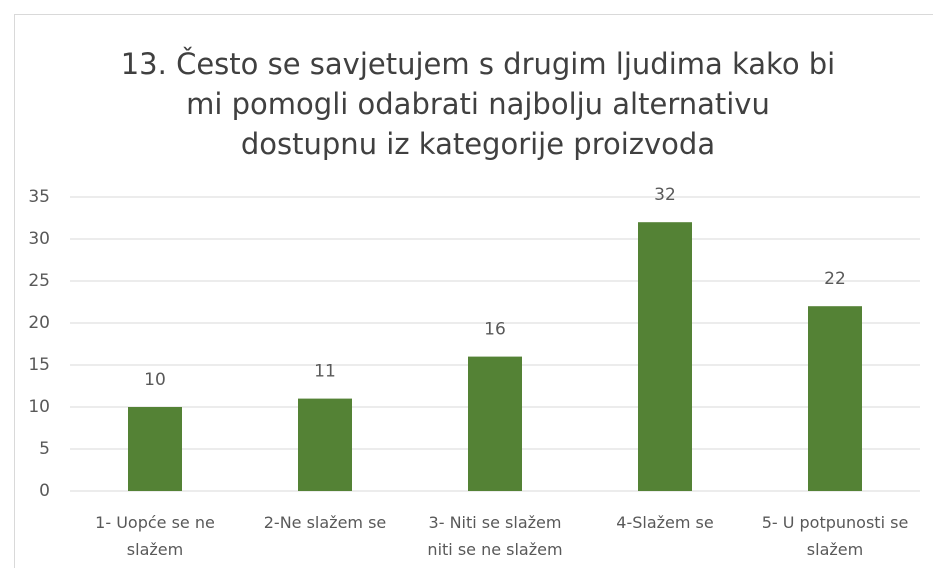 The height and width of the screenshot is (568, 933). What do you see at coordinates (155, 536) in the screenshot?
I see `x-tick-label: 1- Uopće se ne slažem` at bounding box center [155, 536].